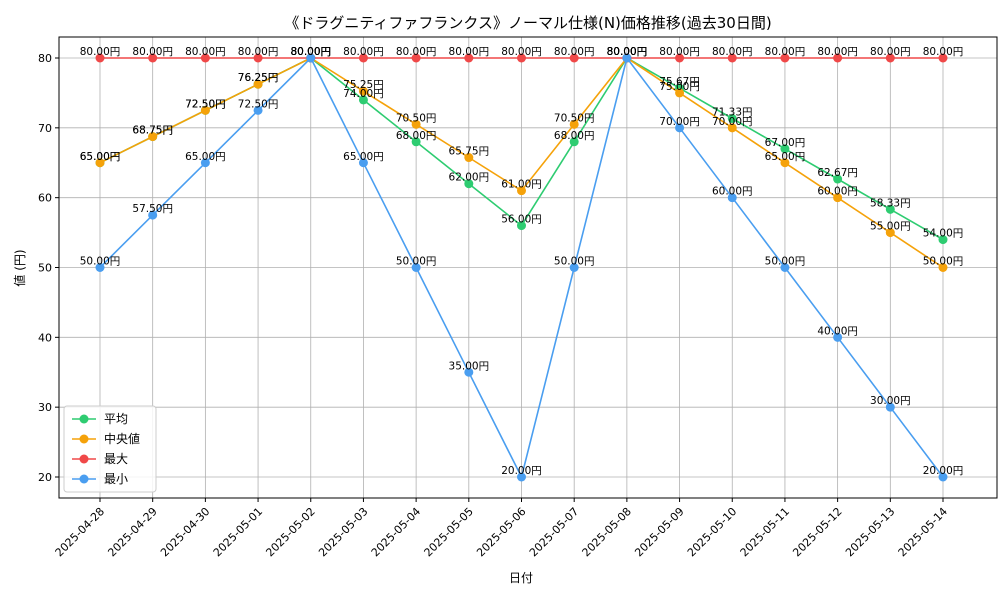 This screenshot has height=600, width=1000. What do you see at coordinates (185, 532) in the screenshot?
I see `x-tick-label: 2025-04-30` at bounding box center [185, 532].